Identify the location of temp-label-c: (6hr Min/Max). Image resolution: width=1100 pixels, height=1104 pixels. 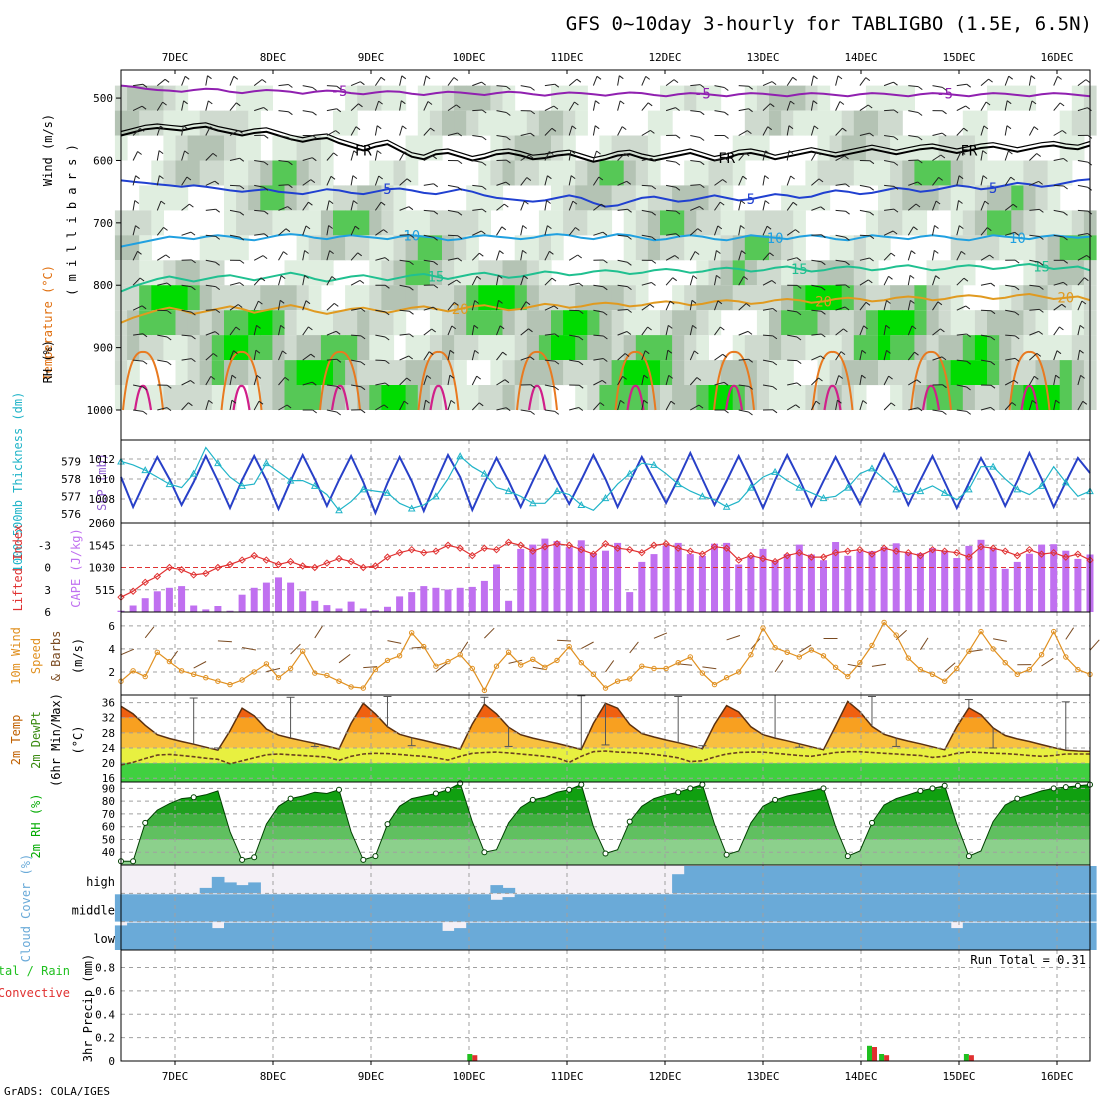
(56, 740).